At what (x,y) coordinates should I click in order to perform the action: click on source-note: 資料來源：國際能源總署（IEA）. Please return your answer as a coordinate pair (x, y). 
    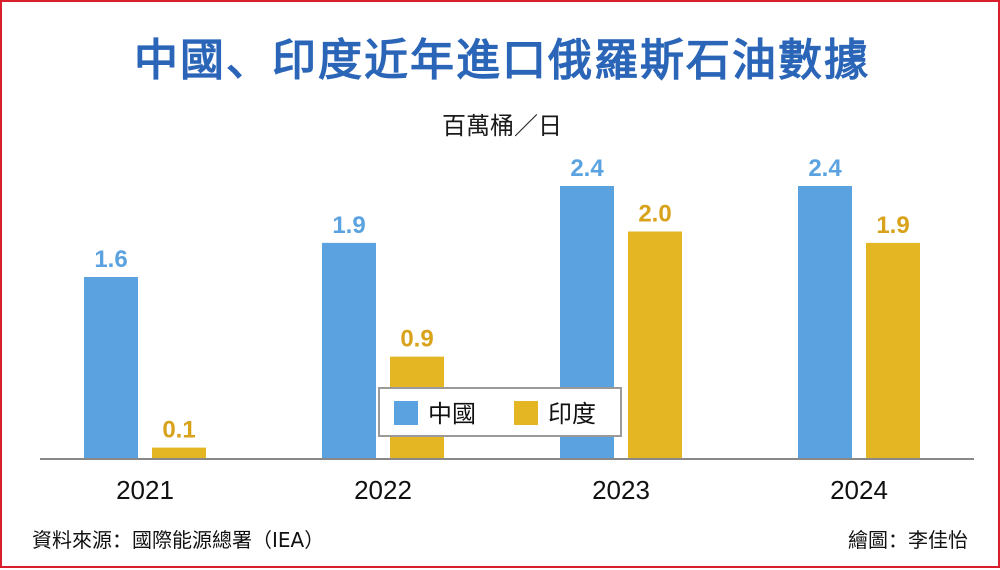
    Looking at the image, I should click on (178, 540).